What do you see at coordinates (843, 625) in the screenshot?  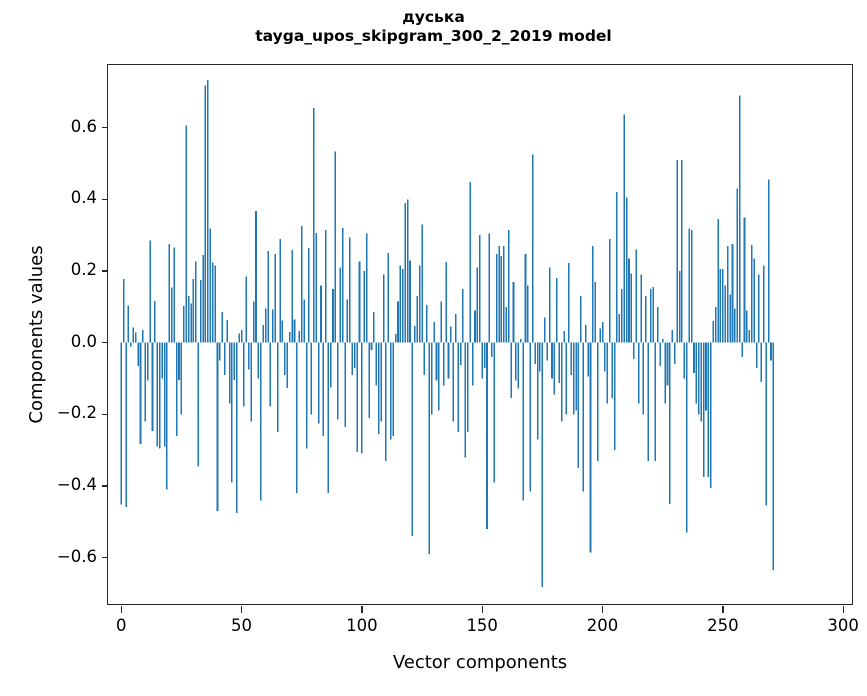 I see `x-tick-label: 300` at bounding box center [843, 625].